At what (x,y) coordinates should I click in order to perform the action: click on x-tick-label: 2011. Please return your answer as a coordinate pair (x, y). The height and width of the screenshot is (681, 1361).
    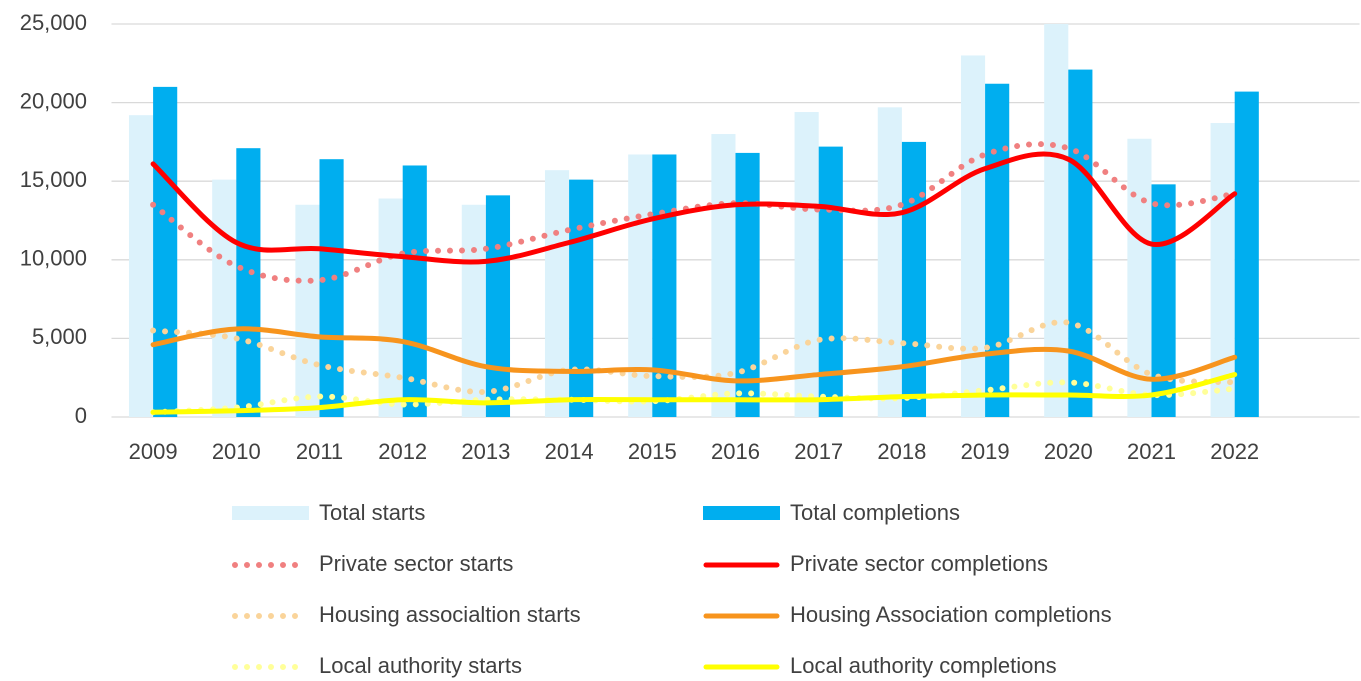
    Looking at the image, I should click on (319, 451).